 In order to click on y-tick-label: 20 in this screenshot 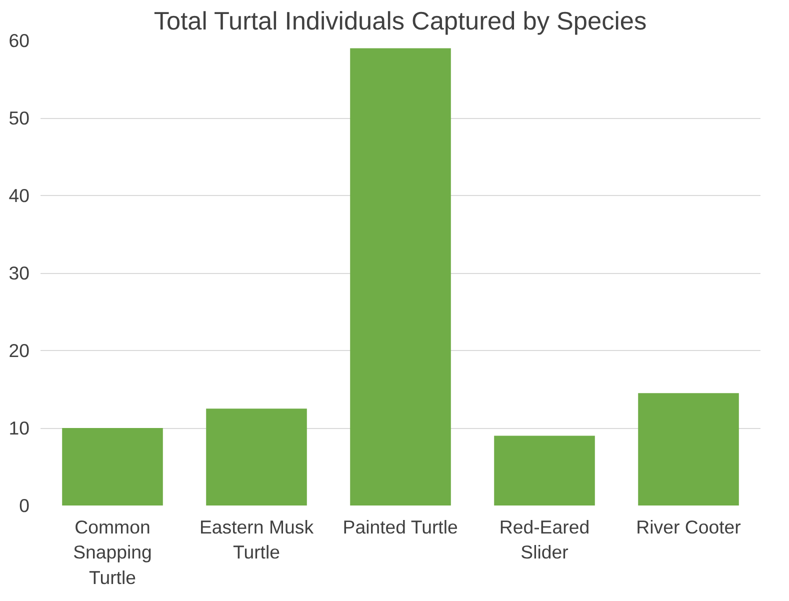, I will do `click(19, 350)`.